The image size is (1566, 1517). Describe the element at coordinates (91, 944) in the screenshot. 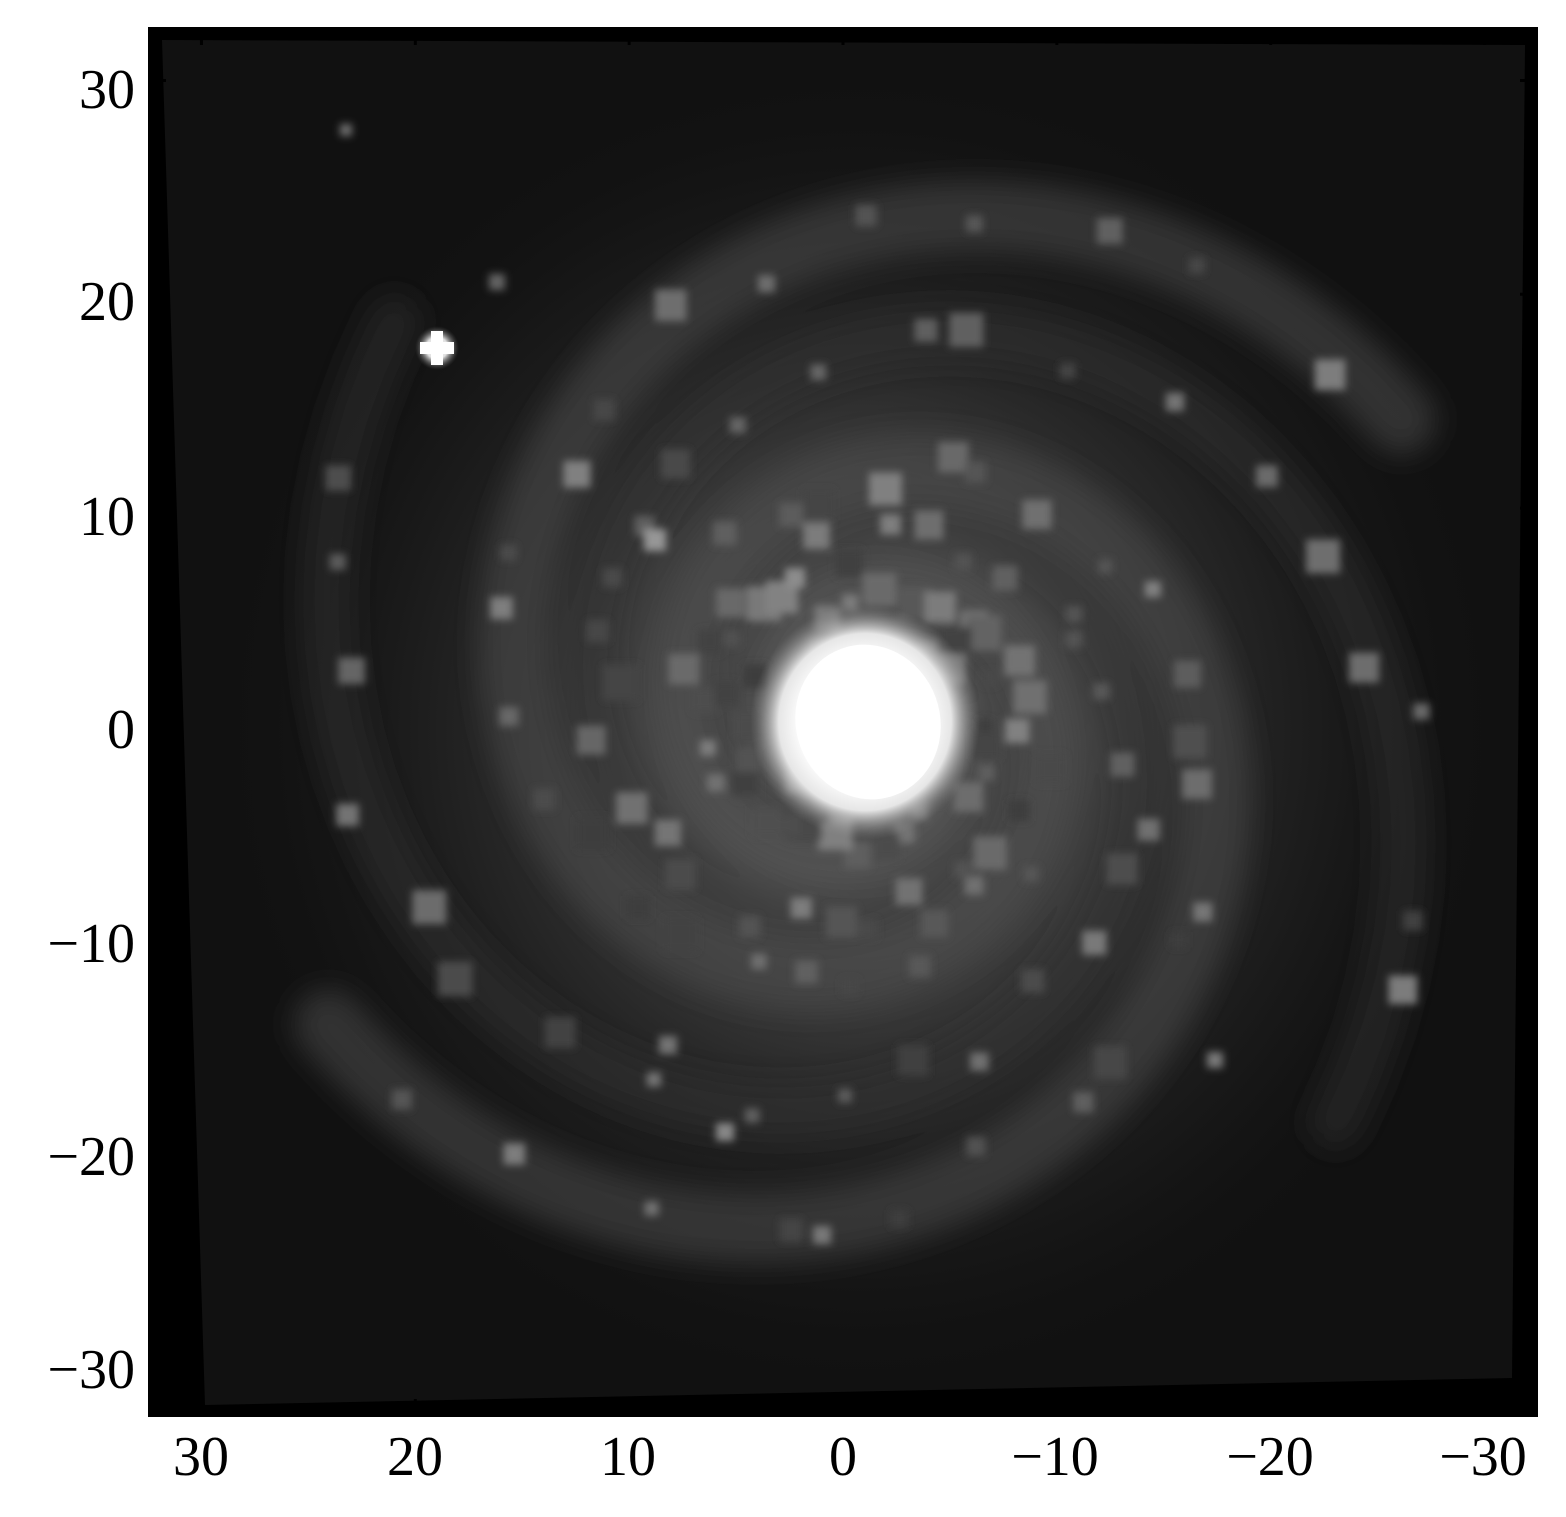

I see `y-tick-label: −10` at that location.